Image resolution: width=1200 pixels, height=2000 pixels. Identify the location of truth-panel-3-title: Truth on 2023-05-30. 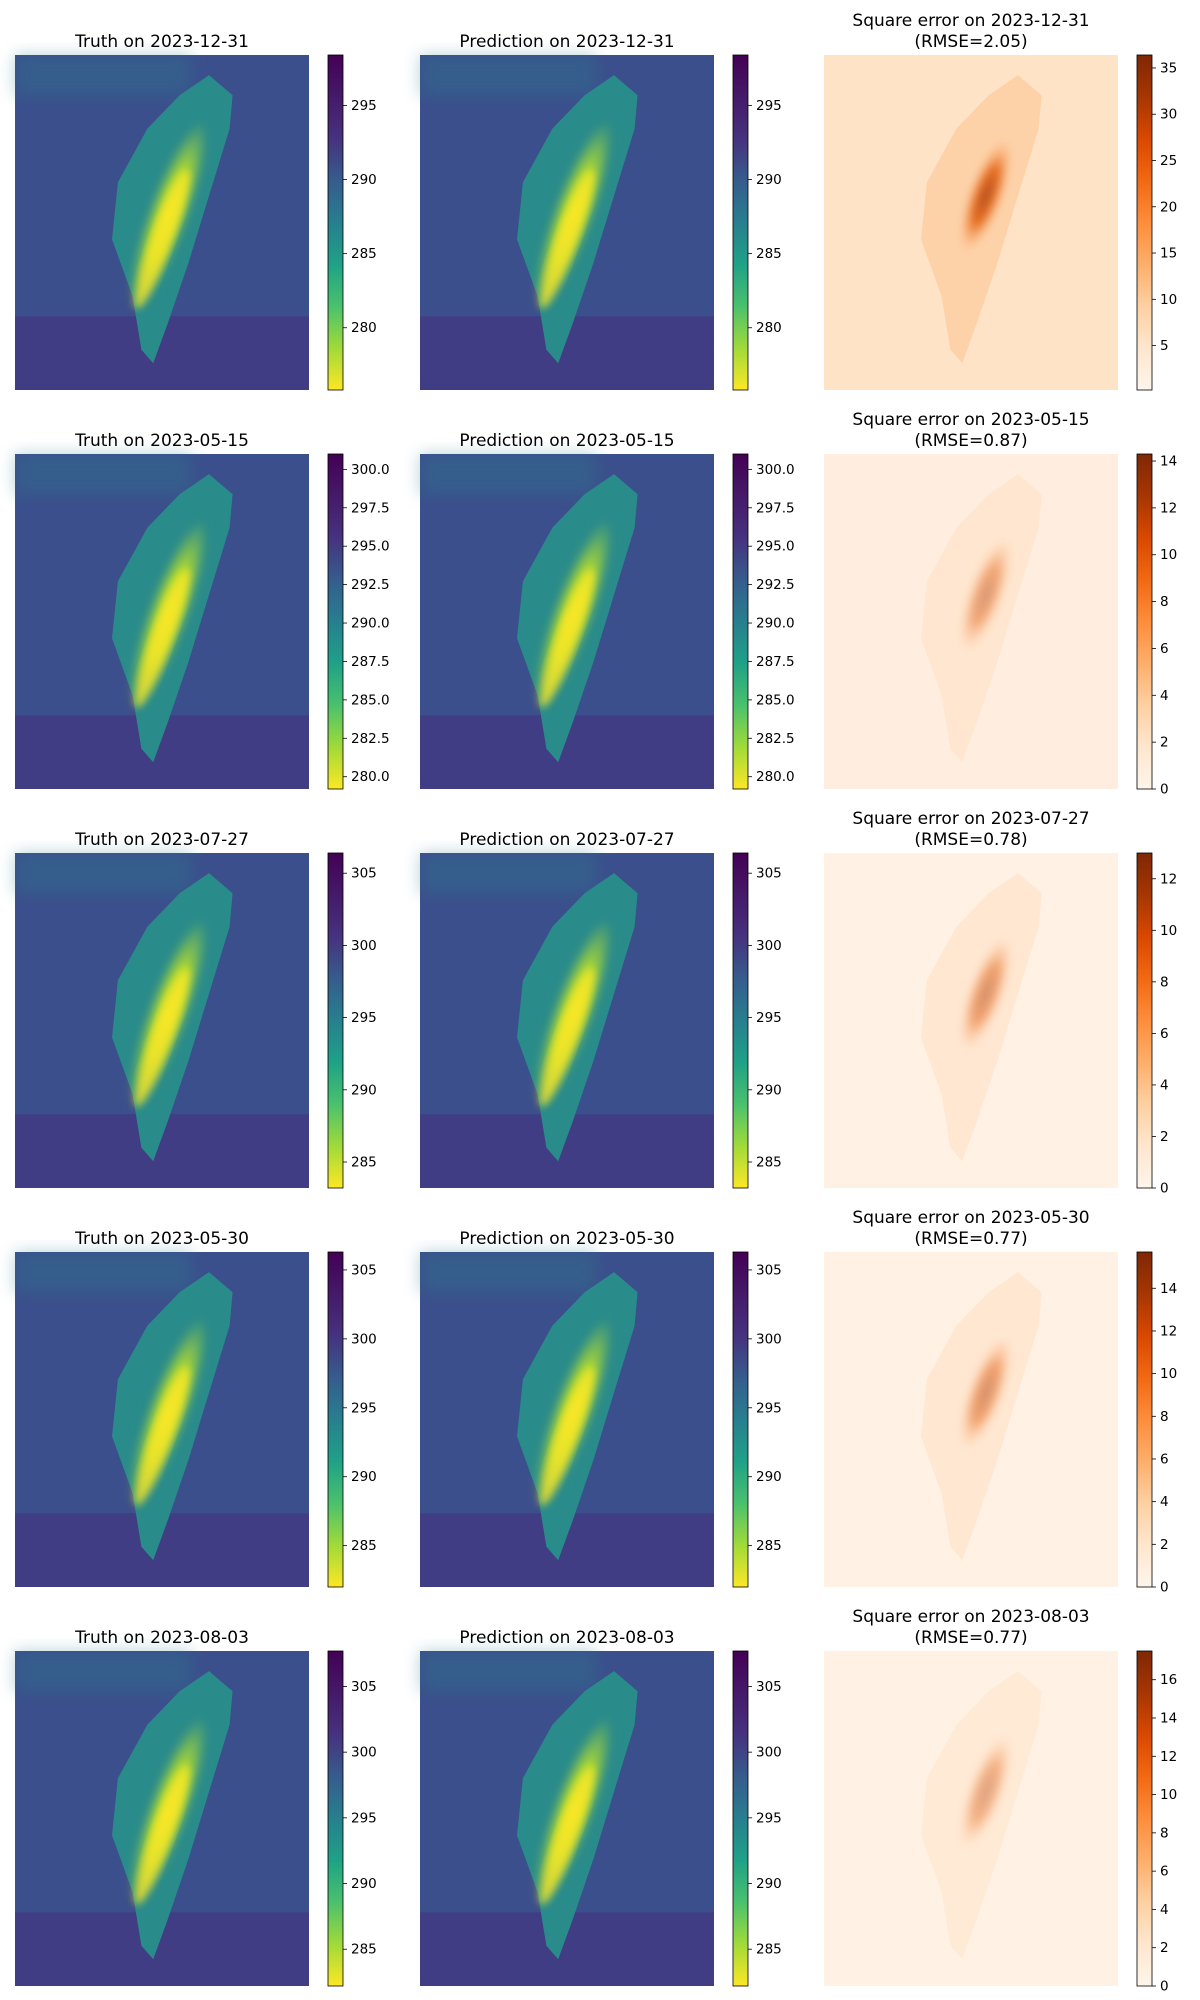
(161, 1239).